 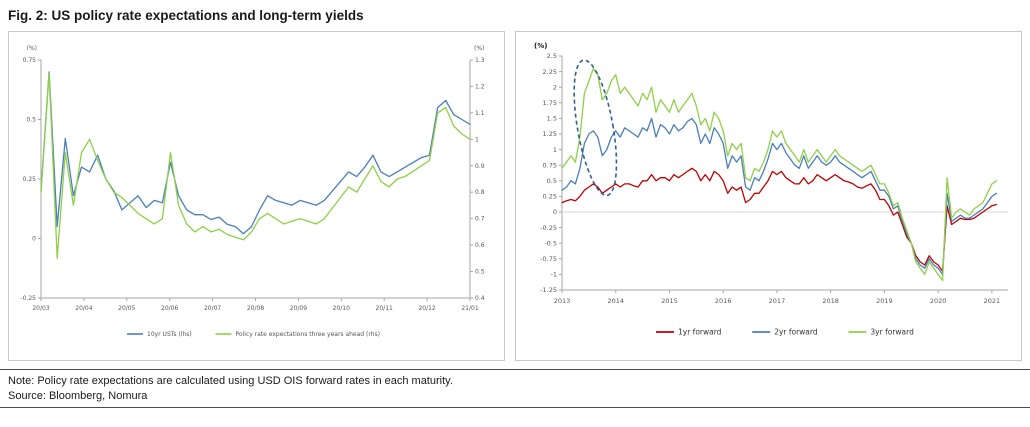 I want to click on y-tick-label: 1.5, so click(x=552, y=119).